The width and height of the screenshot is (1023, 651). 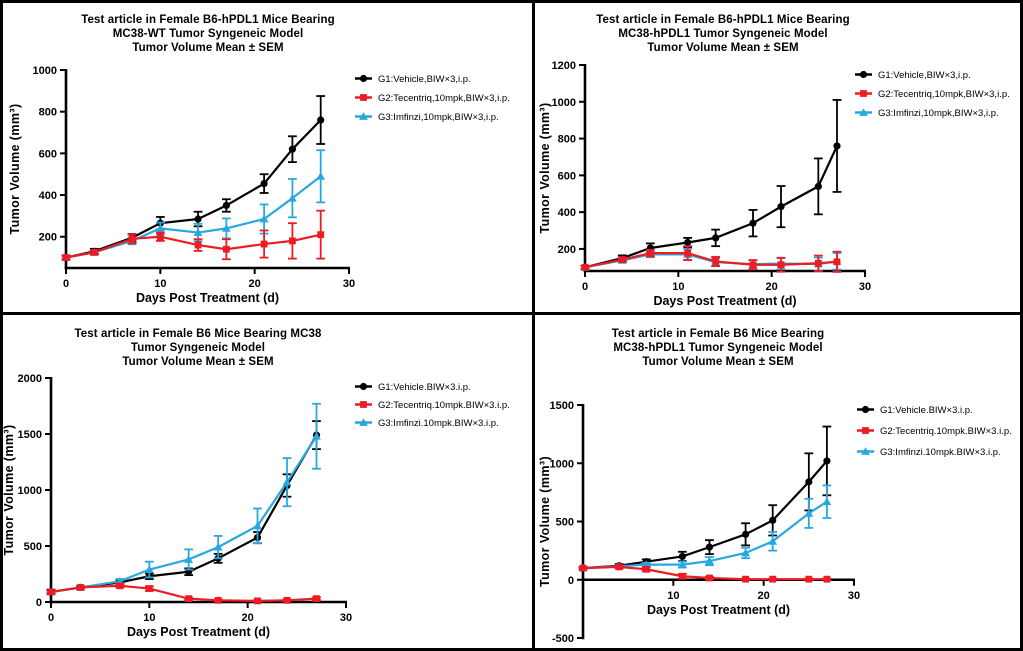 I want to click on x-tick-label: 30, so click(x=854, y=596).